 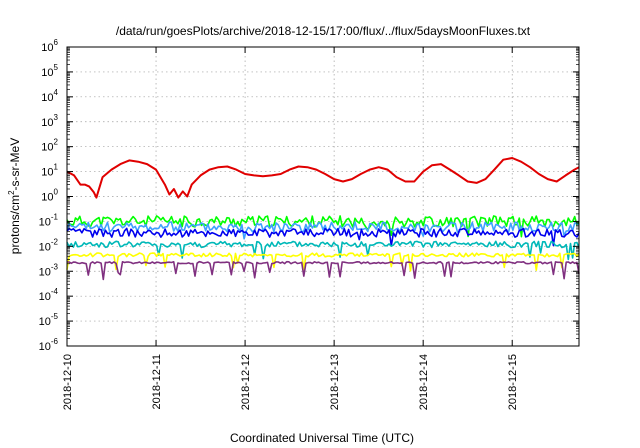 I want to click on x-tick-label: 2018-12-11, so click(x=157, y=381).